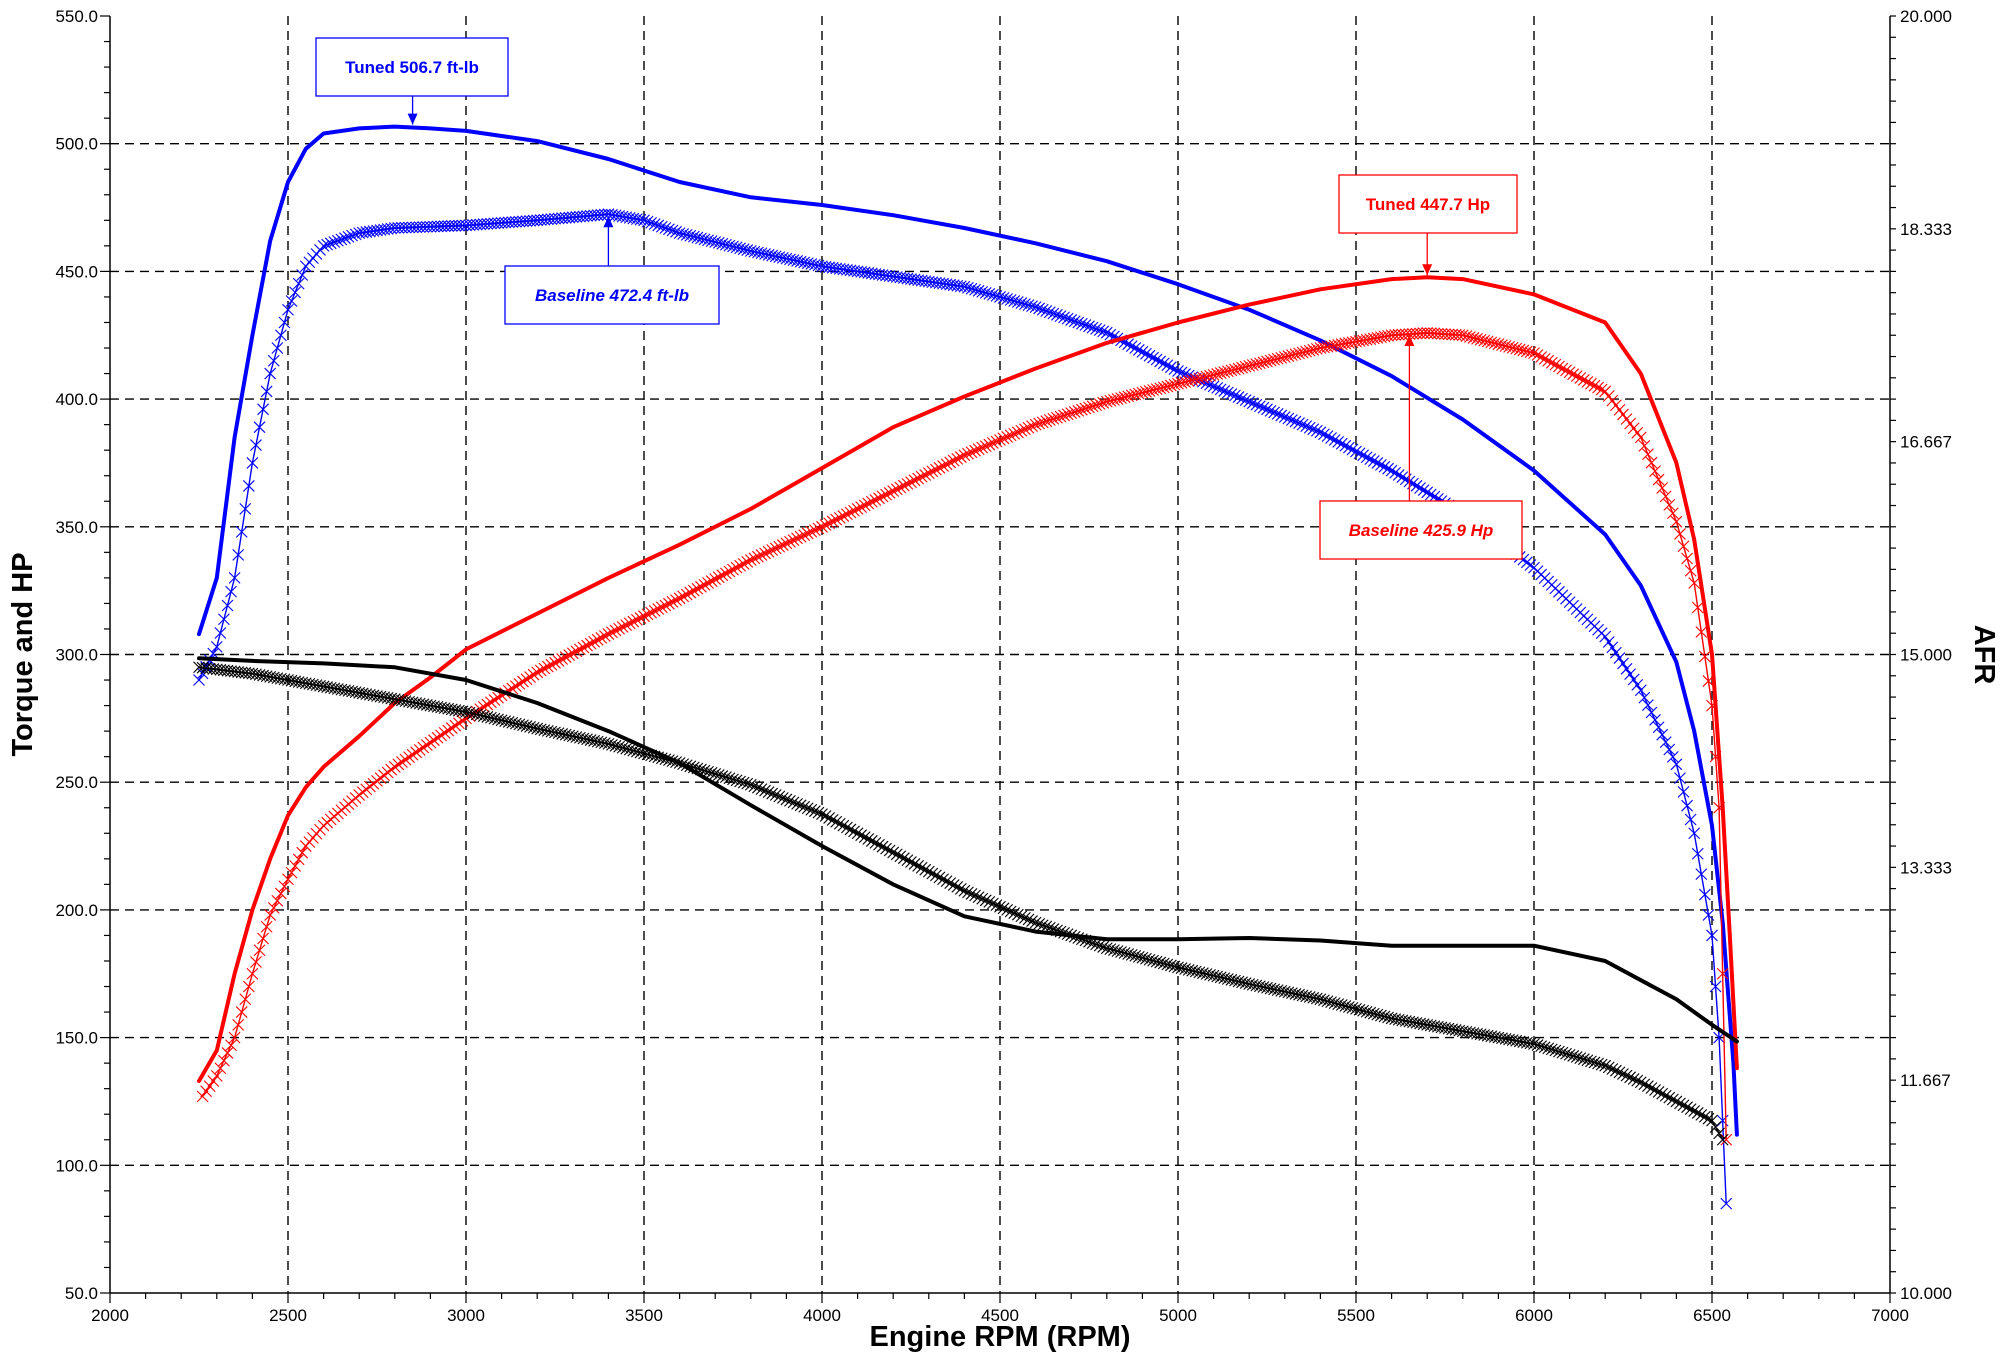 Image resolution: width=2003 pixels, height=1356 pixels. Describe the element at coordinates (412, 67) in the screenshot. I see `annotation-box` at that location.